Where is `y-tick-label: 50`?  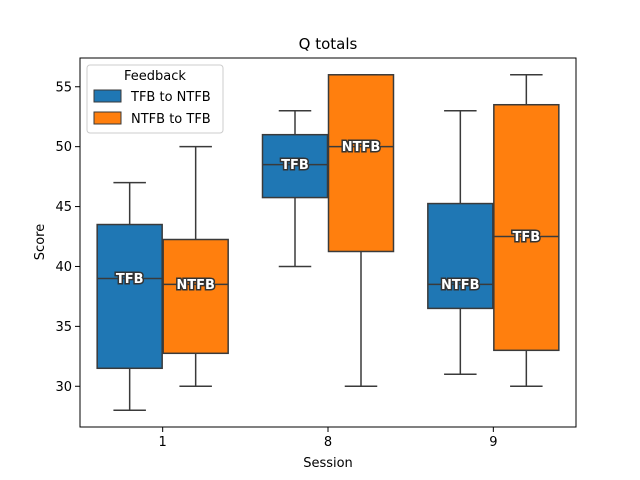 y-tick-label: 50 is located at coordinates (63, 147).